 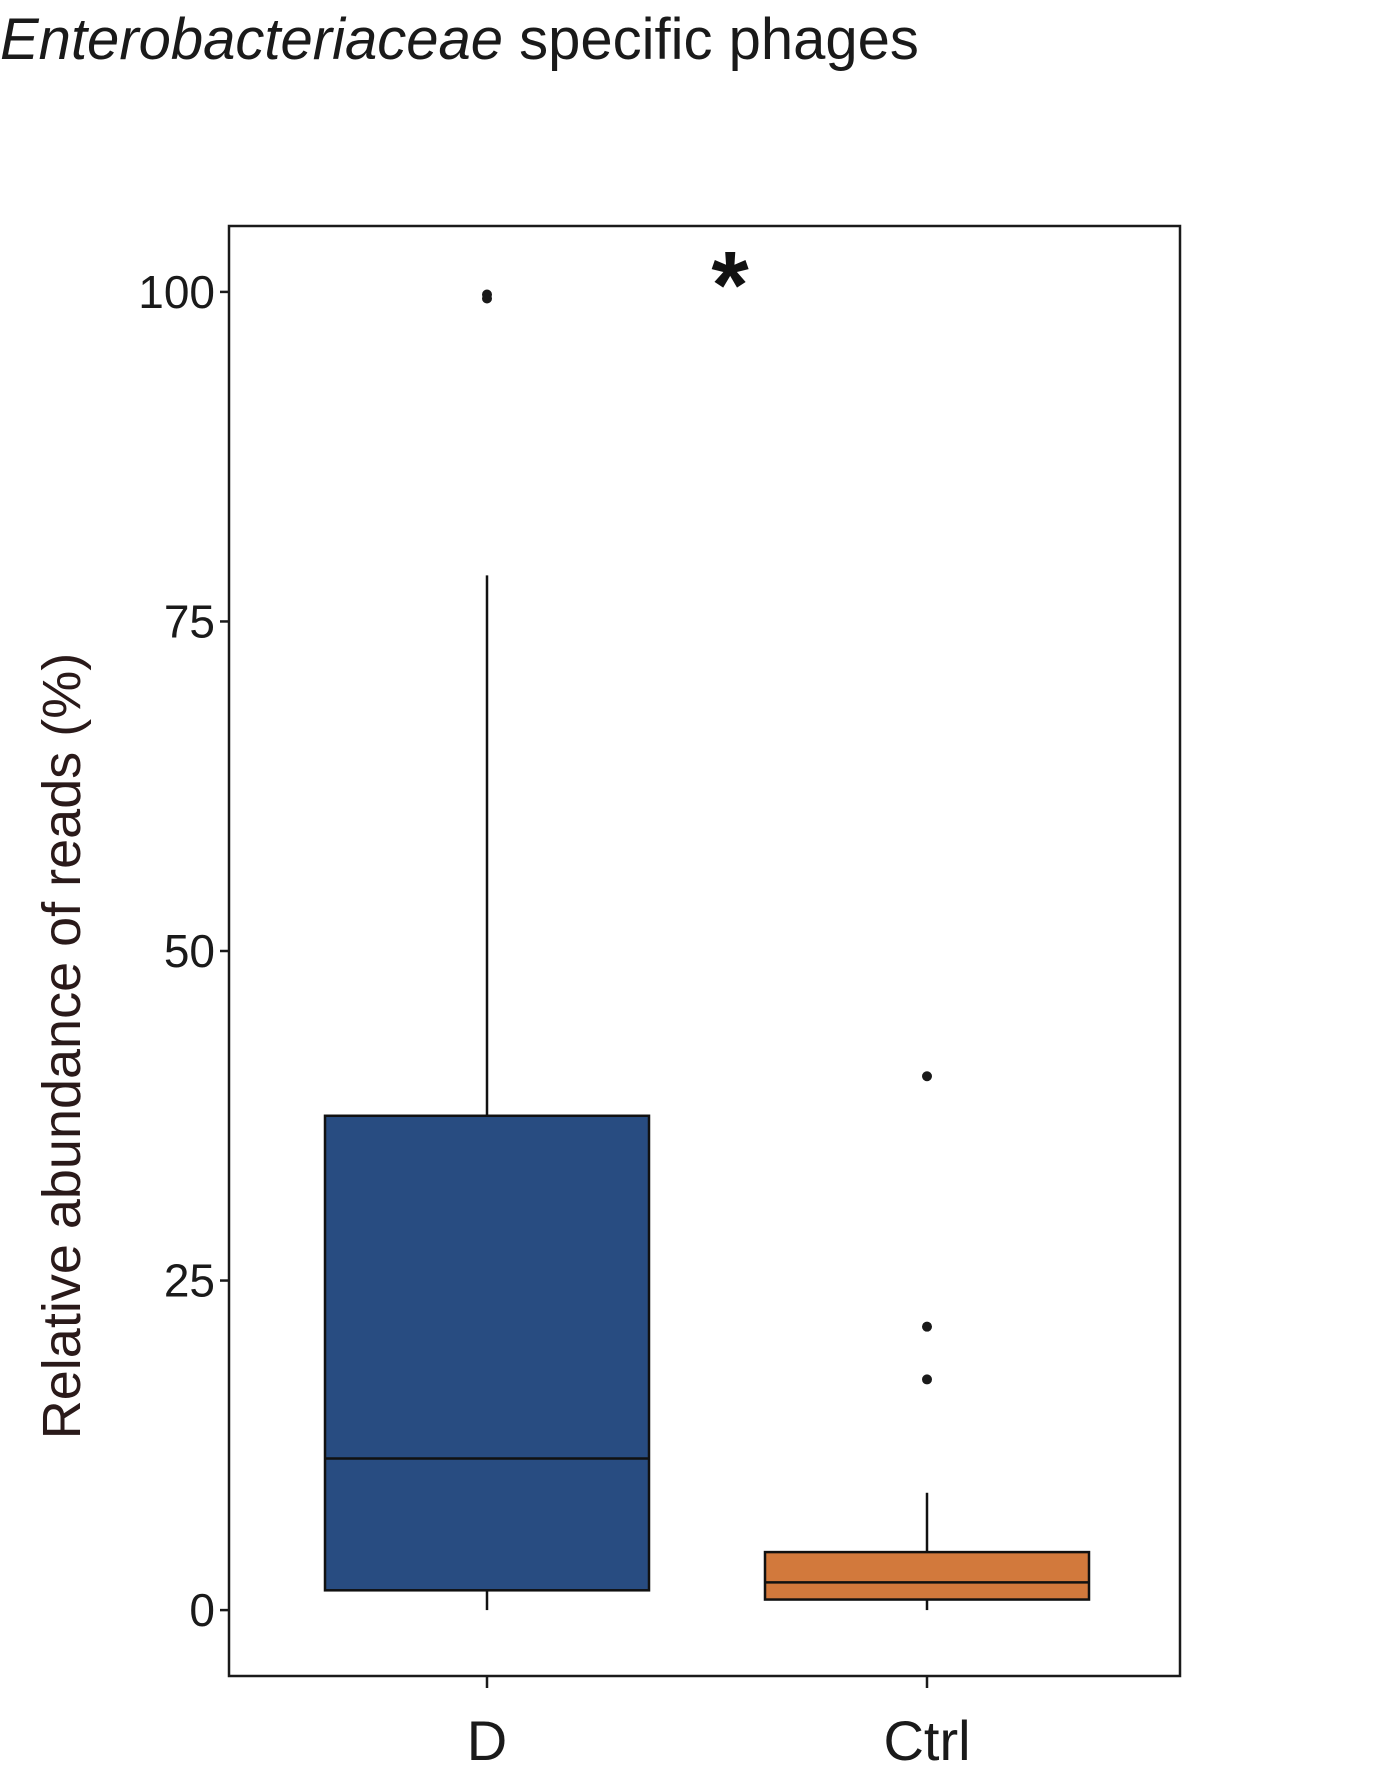 I want to click on chart-title: Enterobacteriaceae specific phages, so click(x=689, y=45).